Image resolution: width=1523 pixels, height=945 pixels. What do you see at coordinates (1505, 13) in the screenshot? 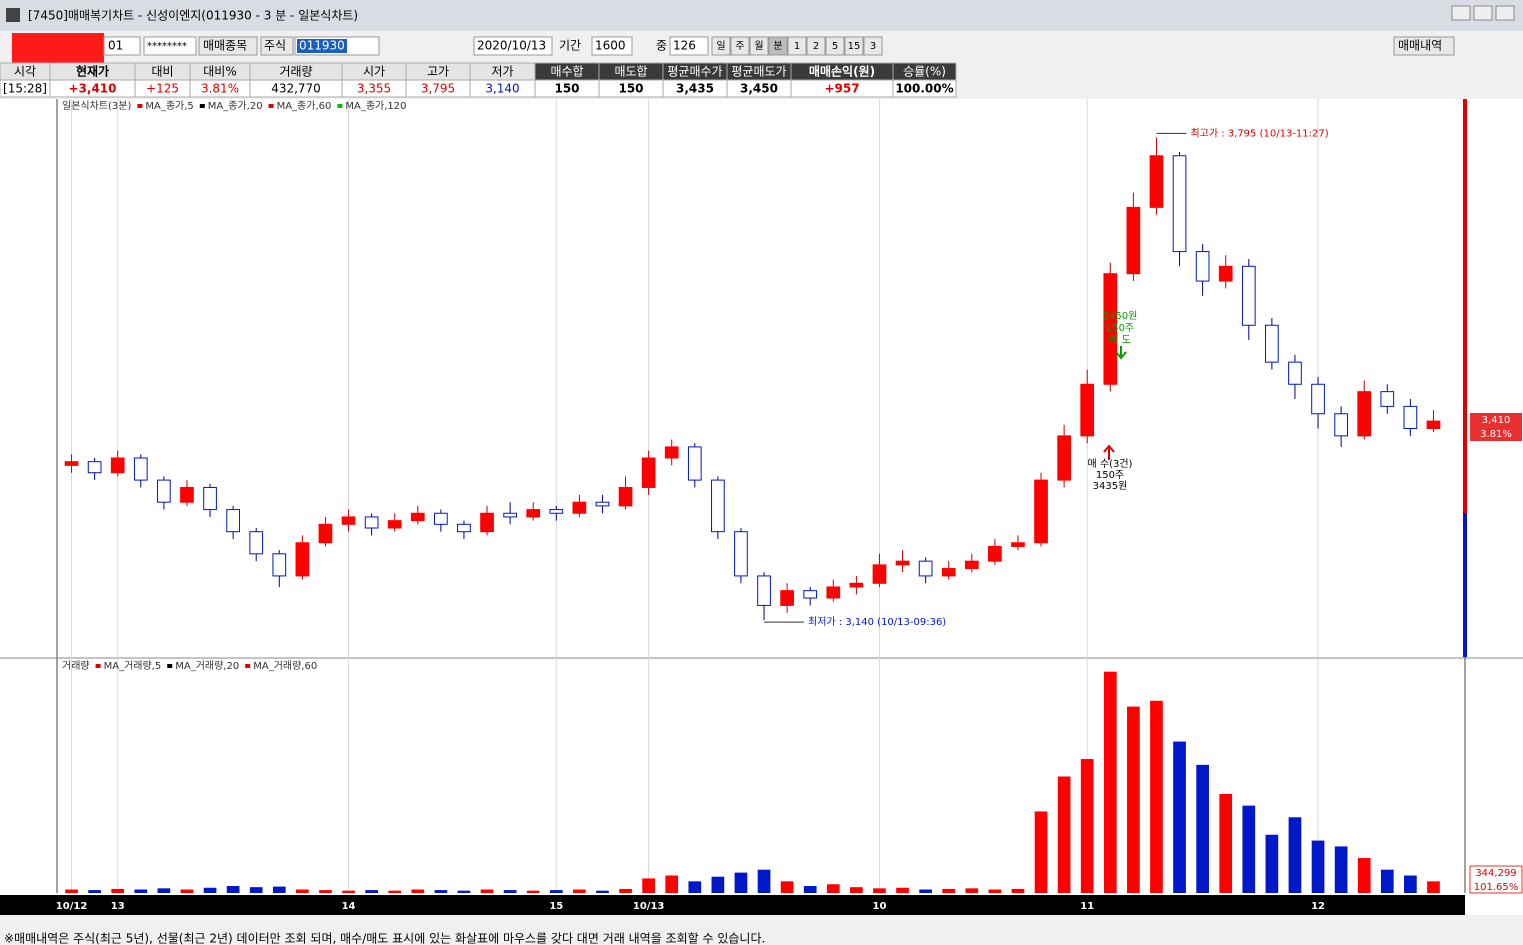
I see `close-button` at bounding box center [1505, 13].